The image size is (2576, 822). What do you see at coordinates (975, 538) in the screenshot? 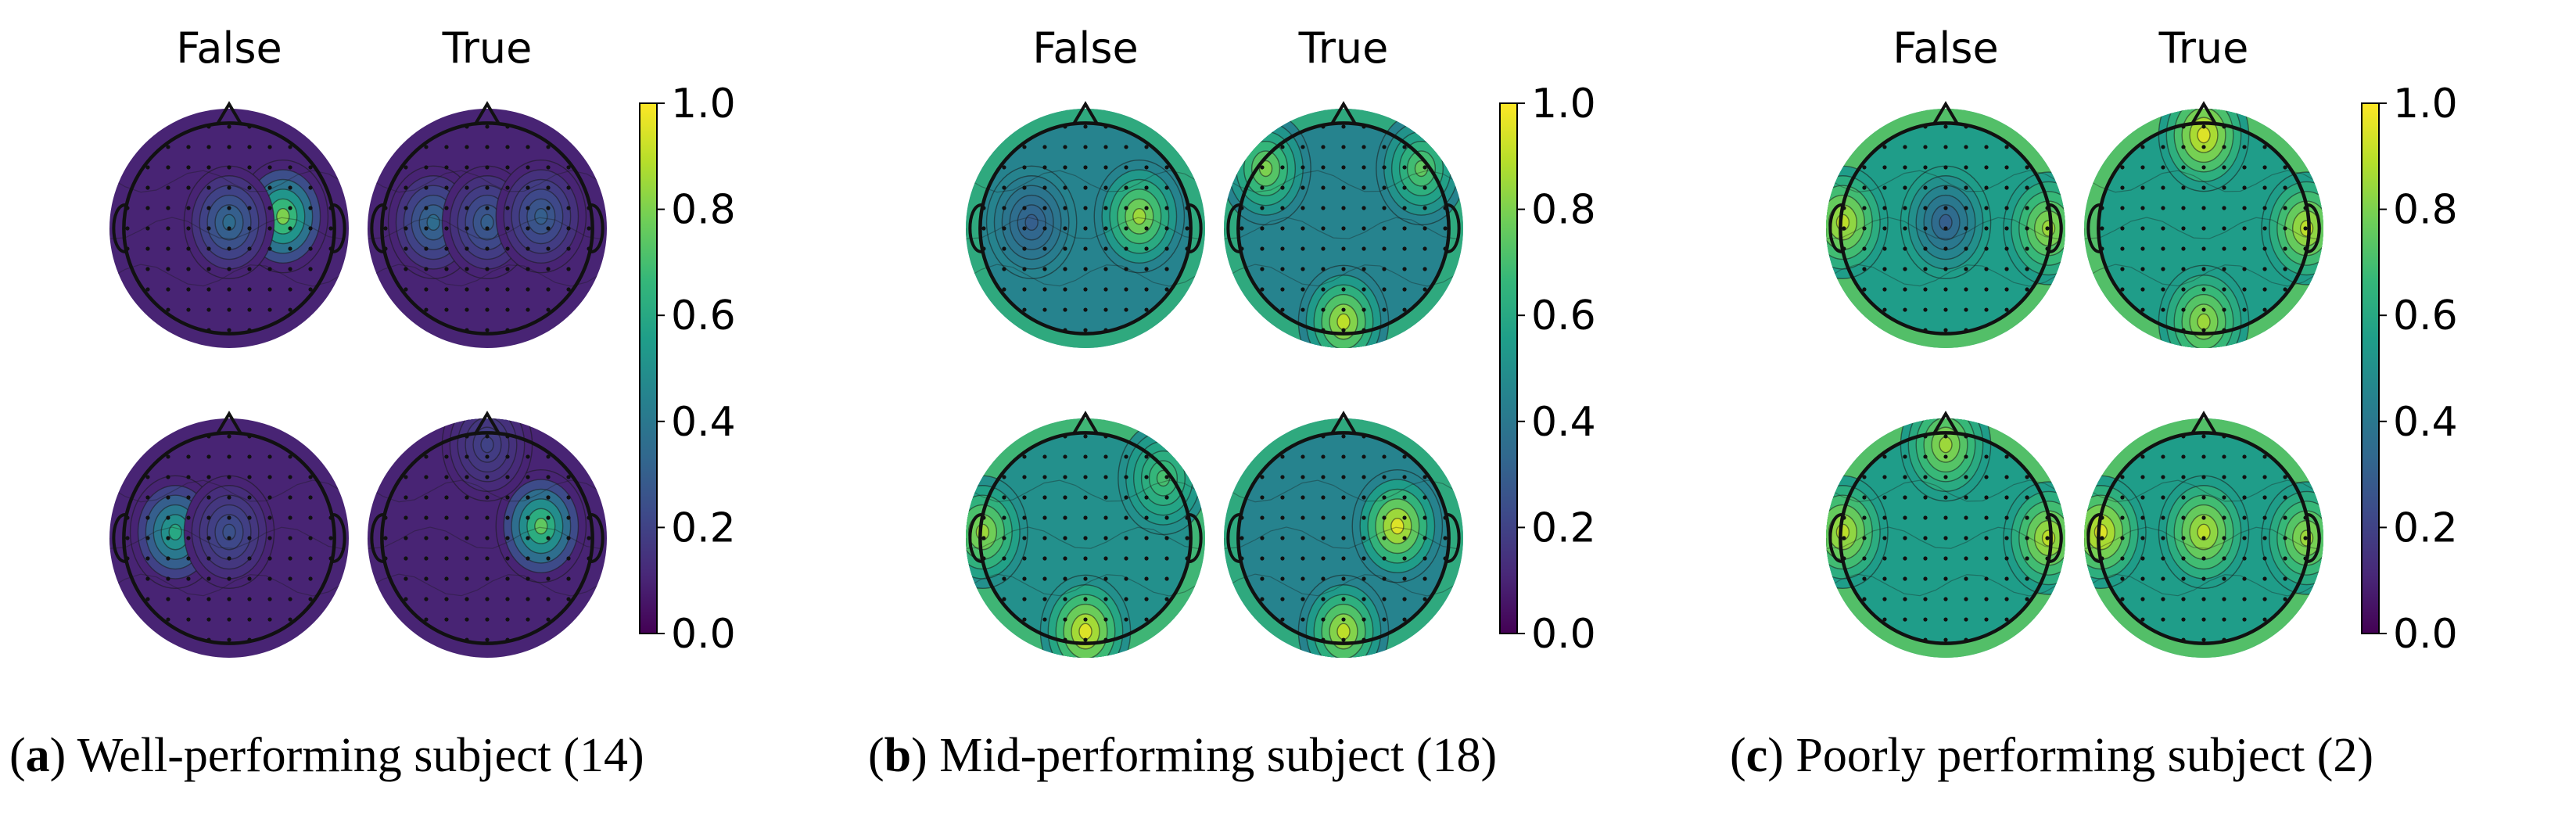
I see `left-ear` at bounding box center [975, 538].